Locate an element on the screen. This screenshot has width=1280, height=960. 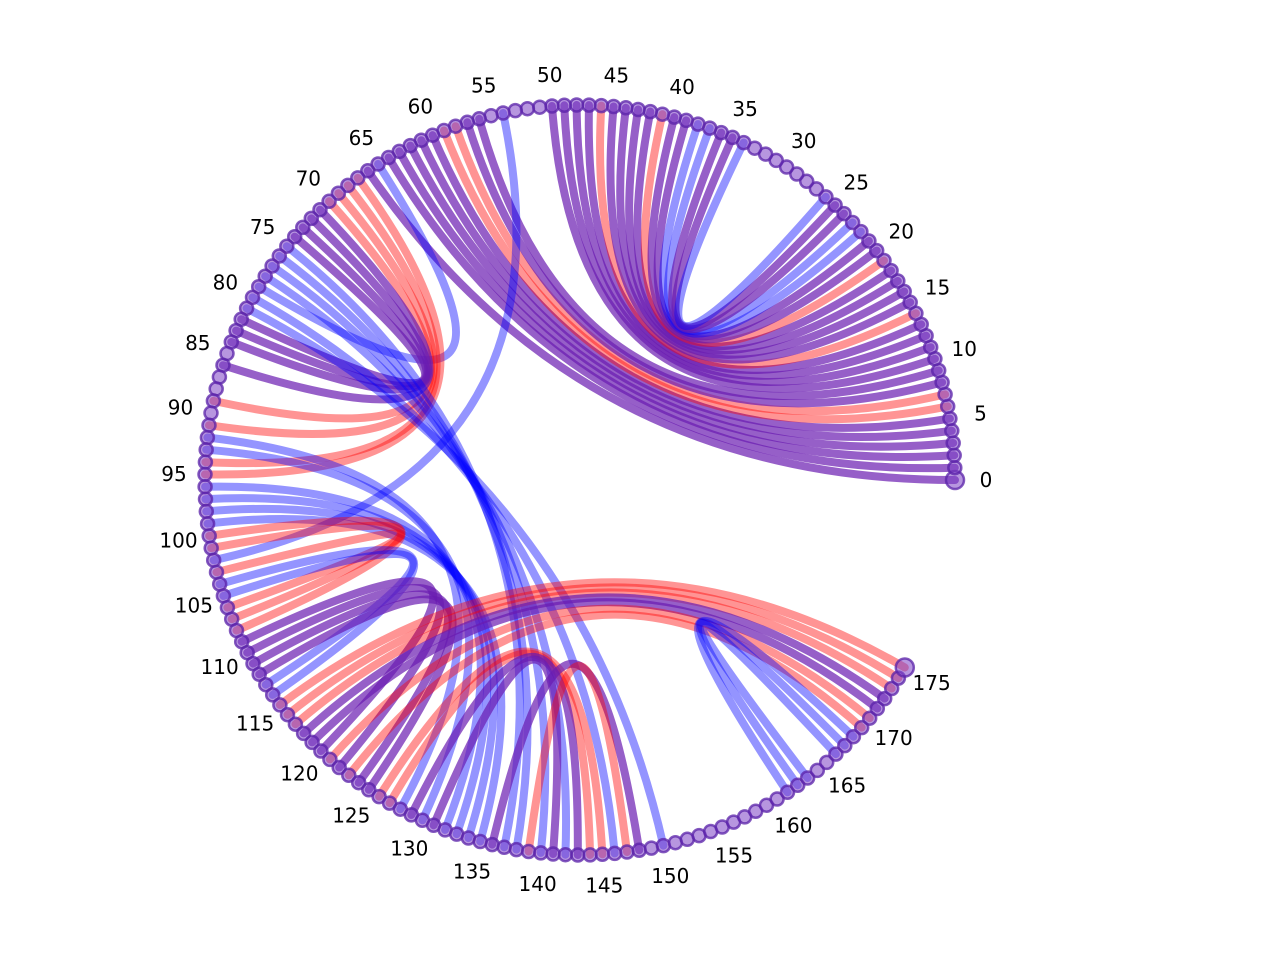
tick-label-60: 60 is located at coordinates (420, 107).